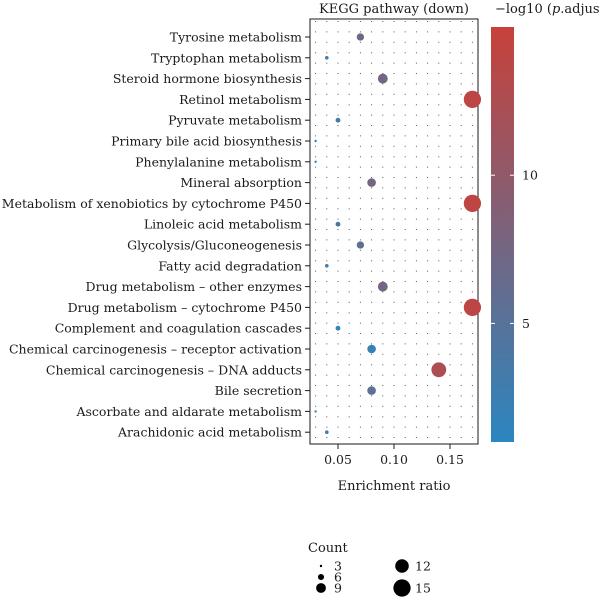 Image resolution: width=600 pixels, height=601 pixels. What do you see at coordinates (338, 588) in the screenshot?
I see `size-legend-label: 9` at bounding box center [338, 588].